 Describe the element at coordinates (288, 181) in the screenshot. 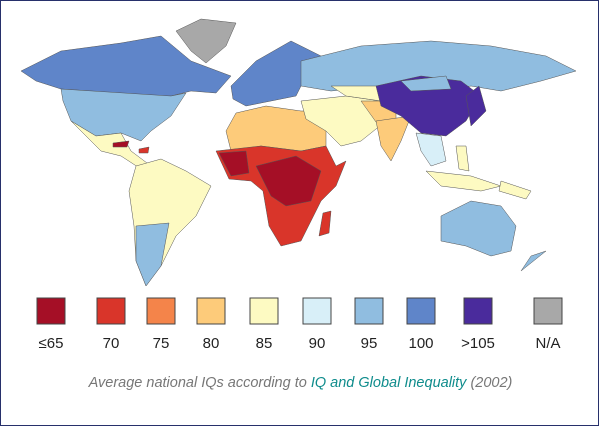

I see `central-africa` at that location.